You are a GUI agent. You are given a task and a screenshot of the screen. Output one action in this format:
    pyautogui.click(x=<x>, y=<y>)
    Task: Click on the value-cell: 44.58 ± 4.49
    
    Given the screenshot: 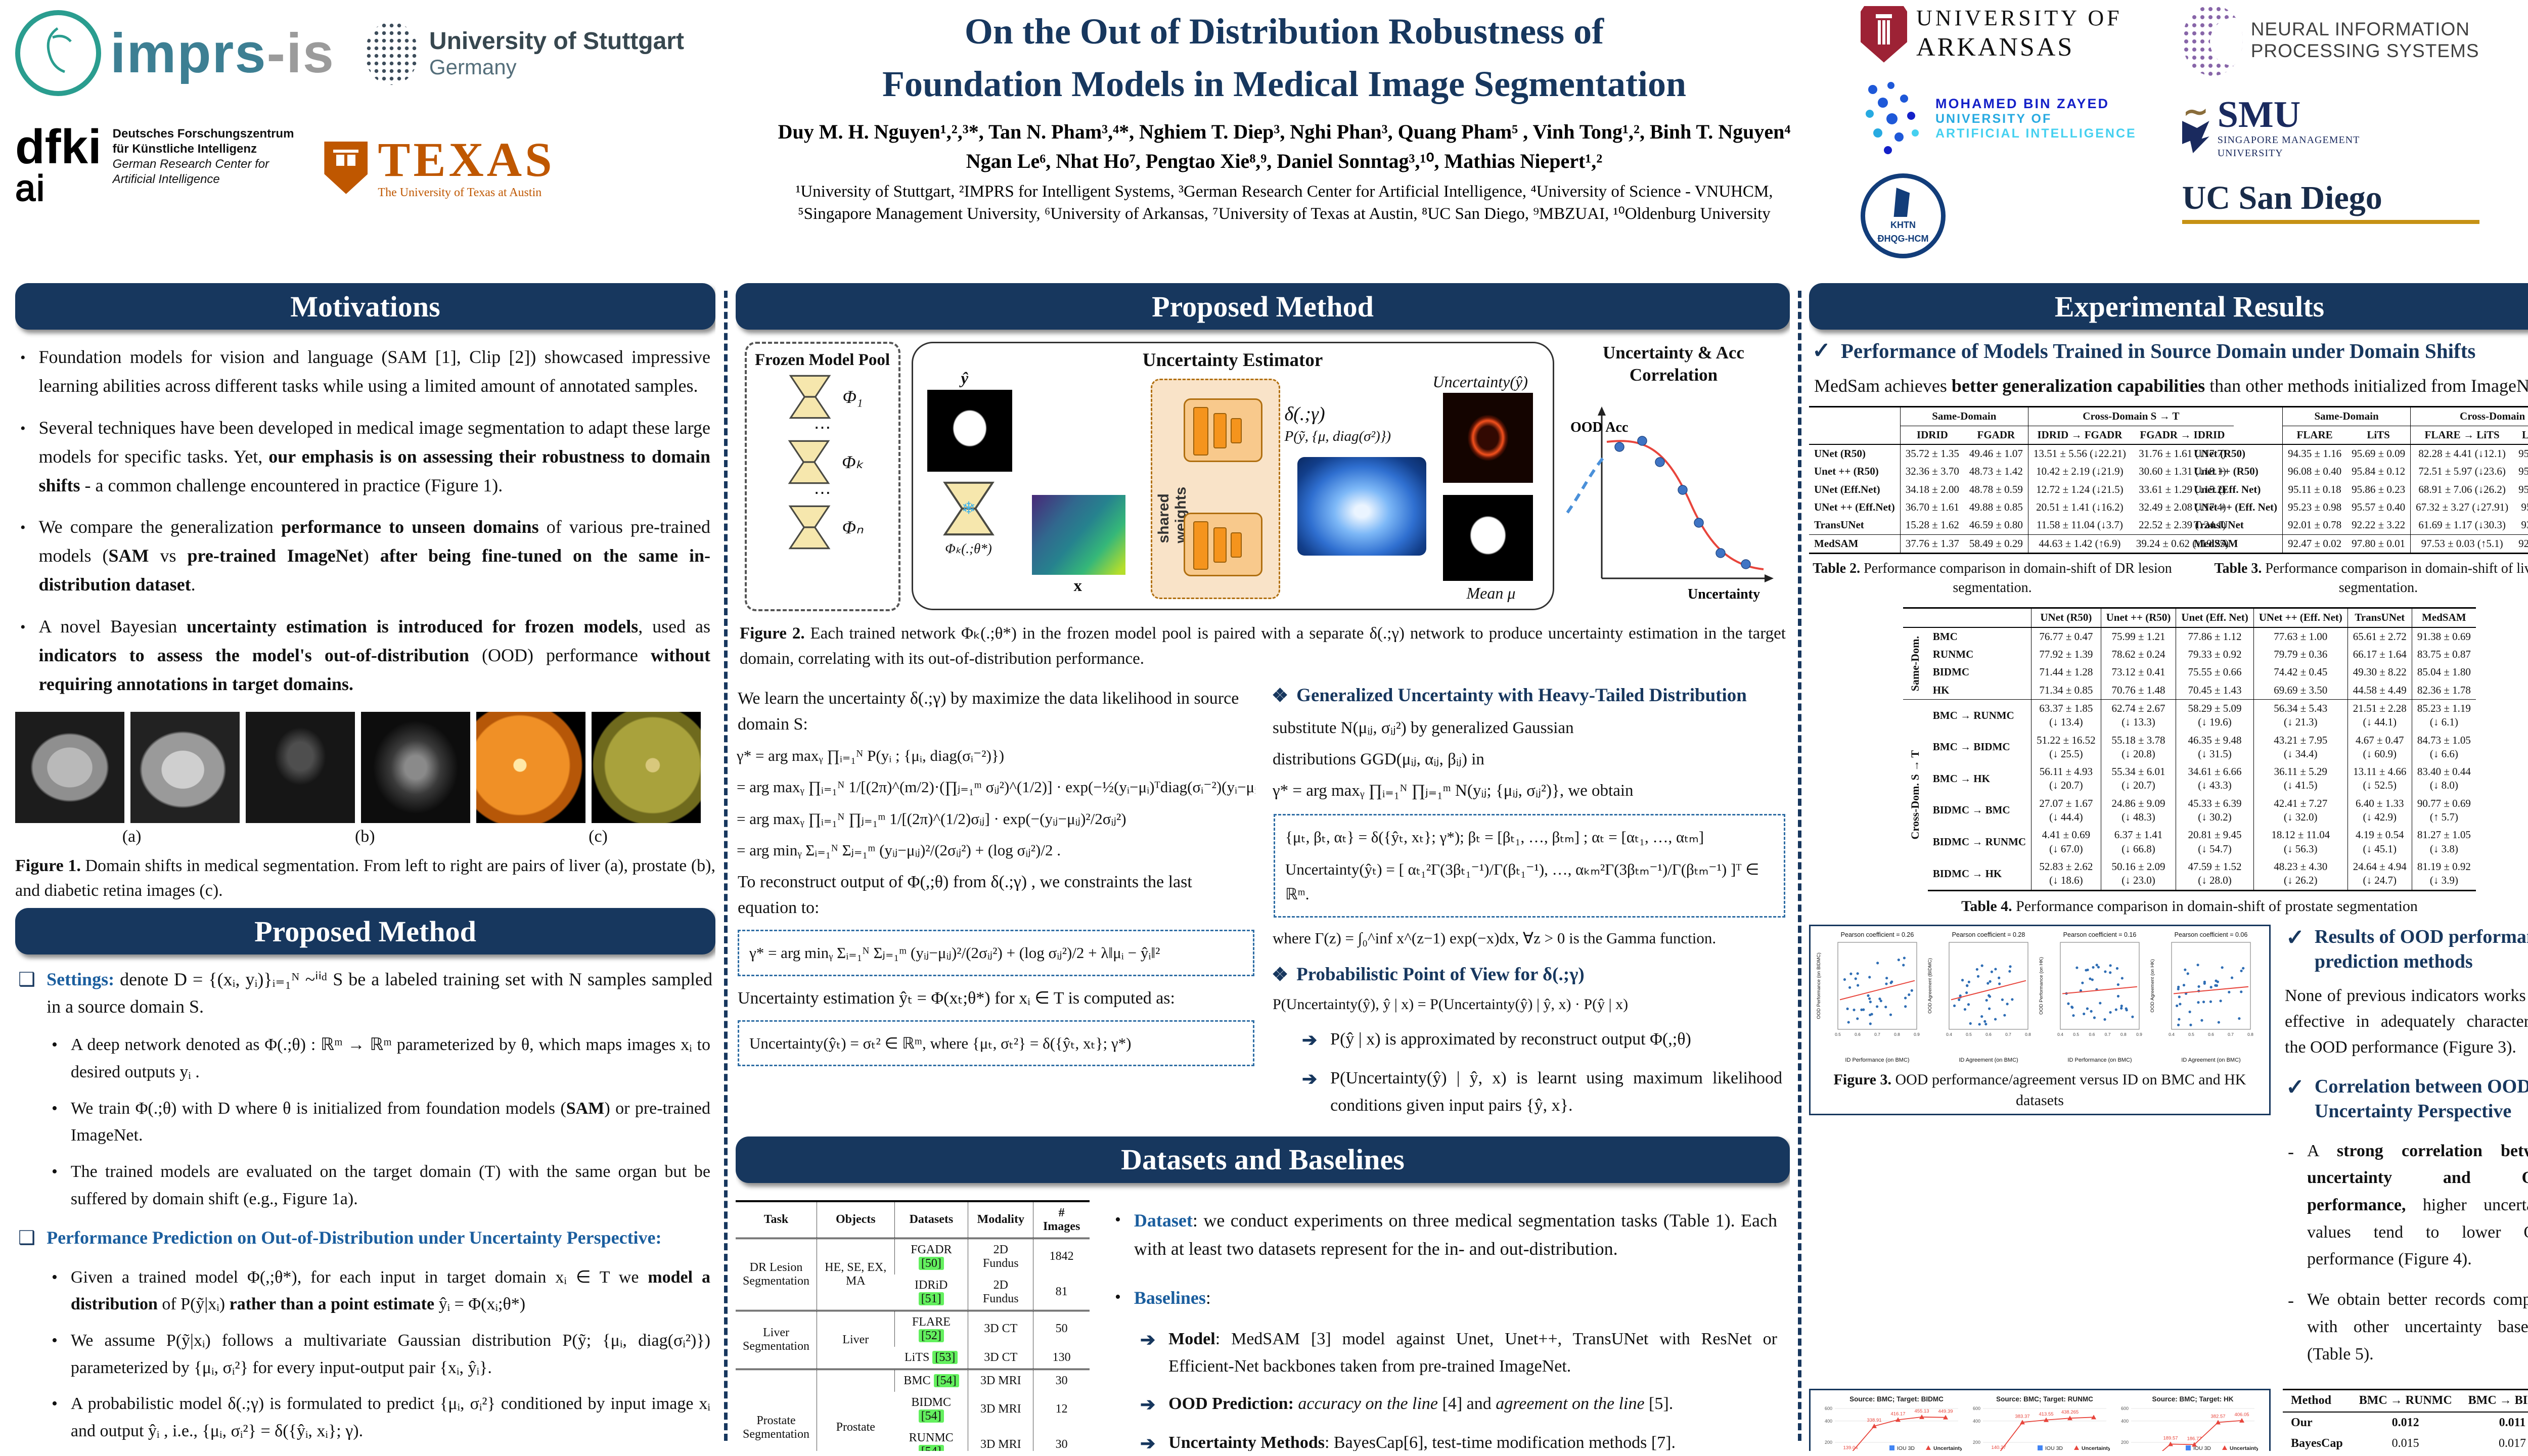 What is the action you would take?
    pyautogui.click(x=2380, y=690)
    